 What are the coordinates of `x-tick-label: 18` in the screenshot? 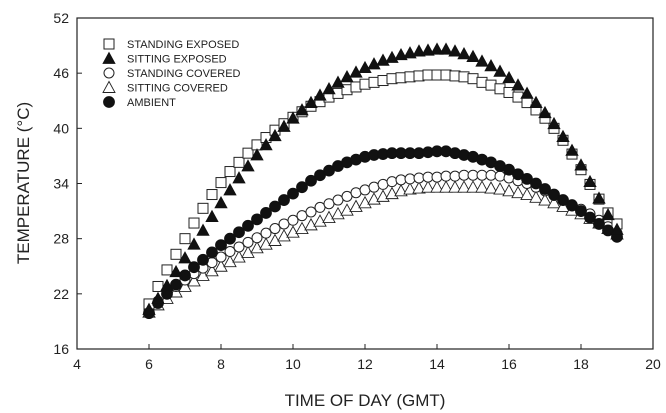 It's located at (581, 364).